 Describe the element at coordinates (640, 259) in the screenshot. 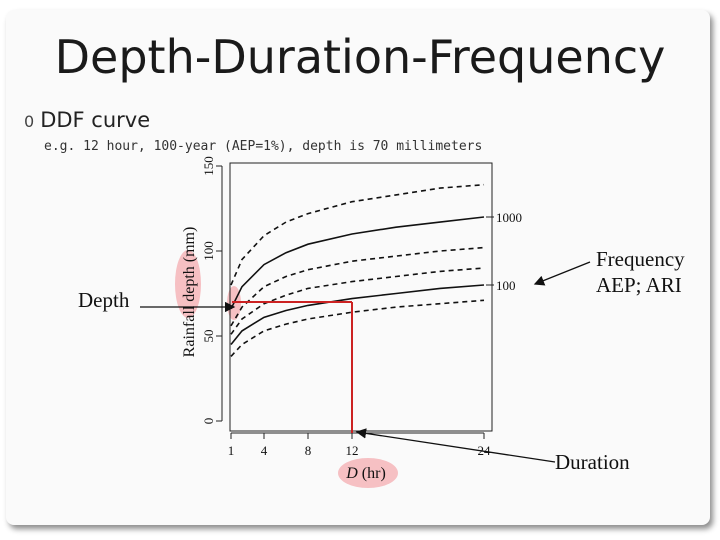

I see `frequency-annotation-line1: Frequency` at that location.